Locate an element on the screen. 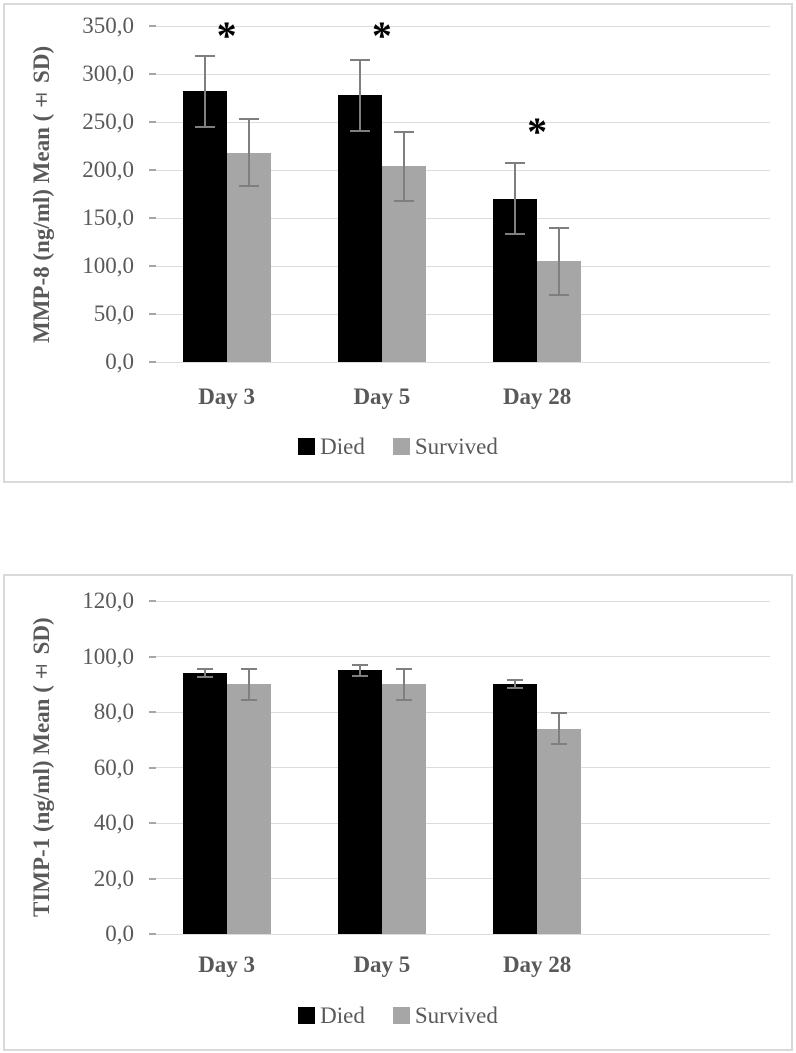 This screenshot has width=796, height=1053. legend-item-survived: Survived is located at coordinates (445, 1015).